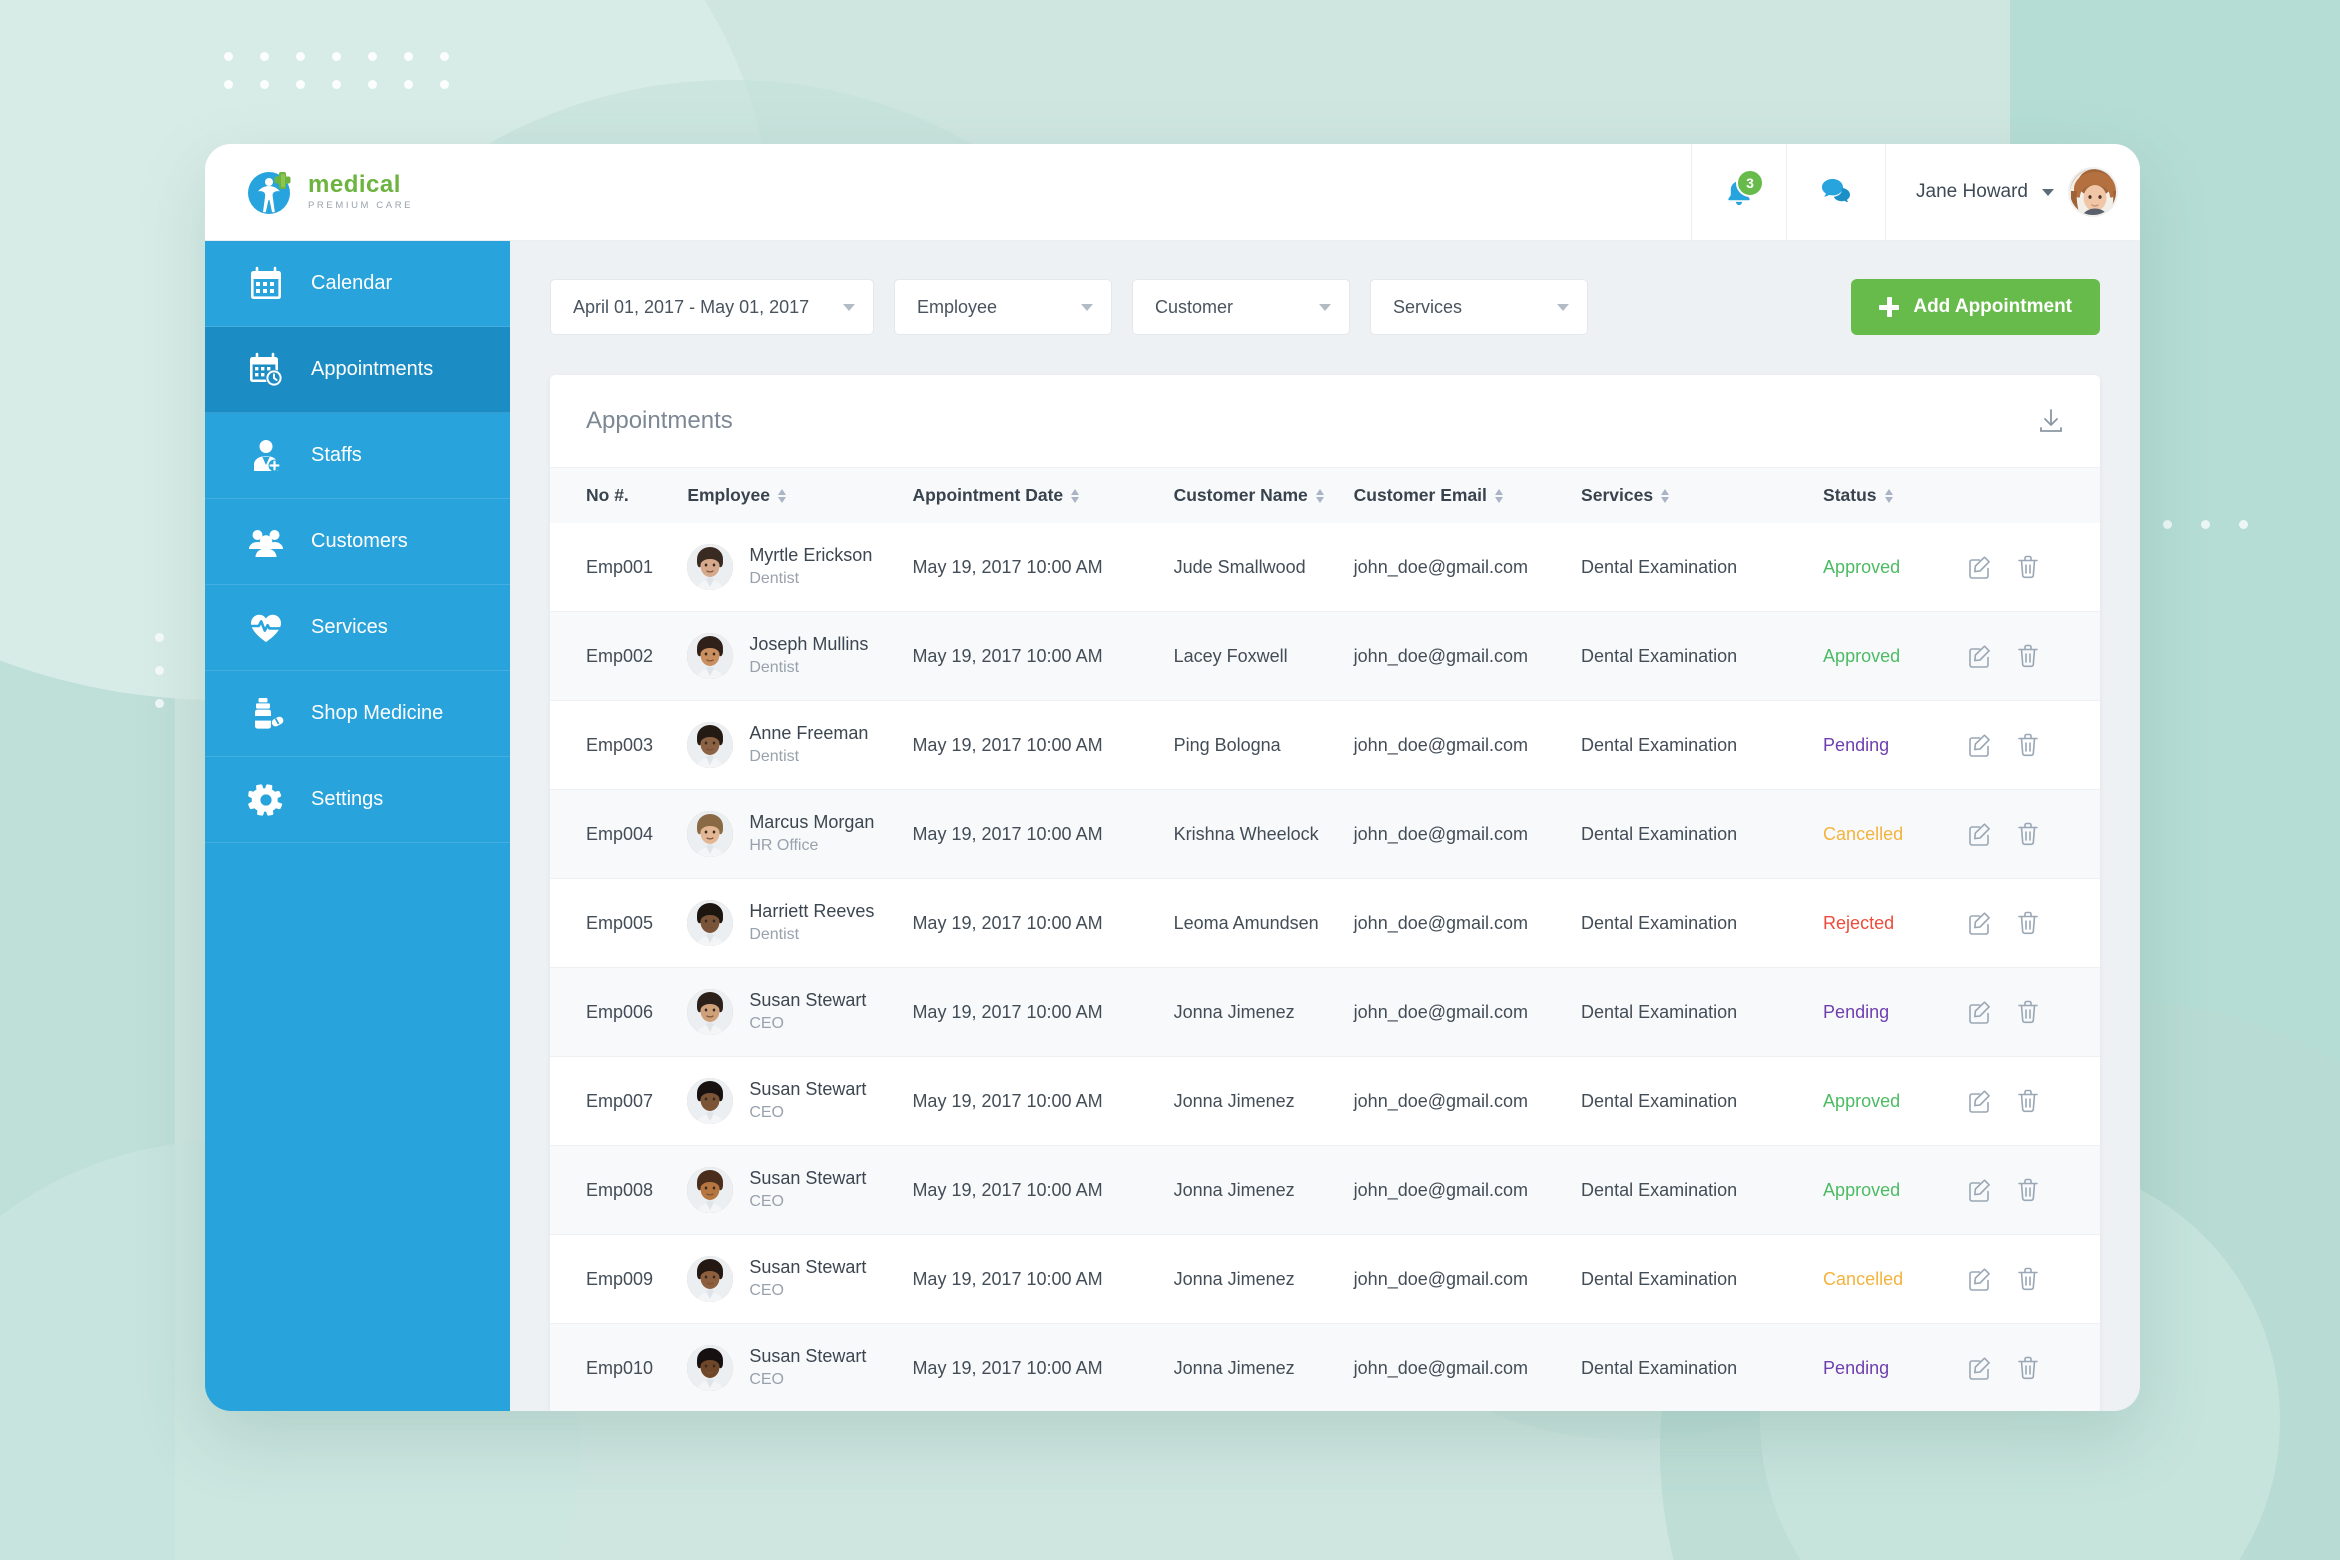 The width and height of the screenshot is (2340, 1560). I want to click on sidebar-item-services: Services, so click(357, 628).